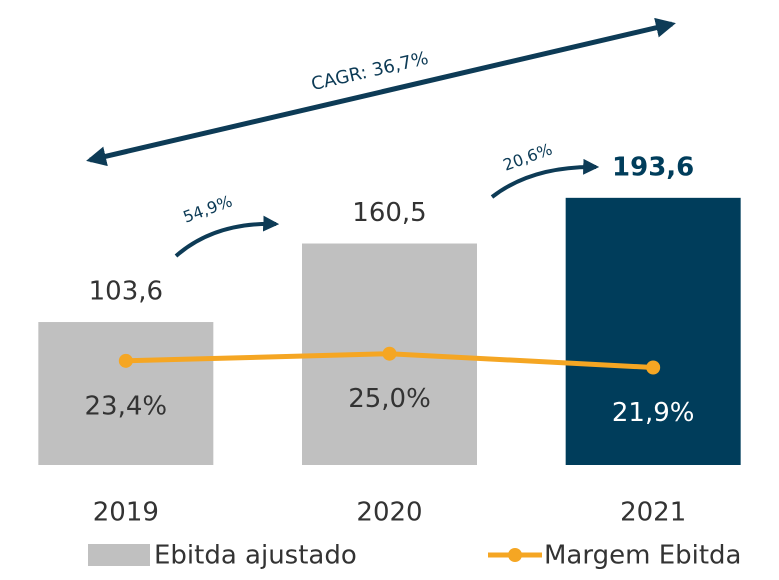 This screenshot has height=580, width=779. What do you see at coordinates (126, 513) in the screenshot?
I see `x-tick-label: 2019` at bounding box center [126, 513].